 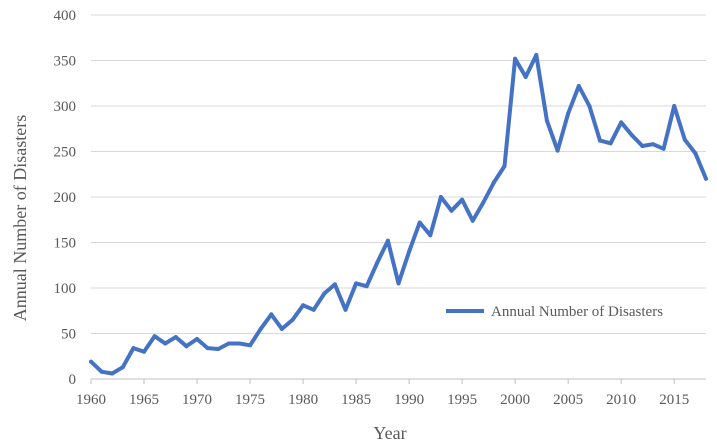 What do you see at coordinates (515, 400) in the screenshot?
I see `x-tick-label: 2000` at bounding box center [515, 400].